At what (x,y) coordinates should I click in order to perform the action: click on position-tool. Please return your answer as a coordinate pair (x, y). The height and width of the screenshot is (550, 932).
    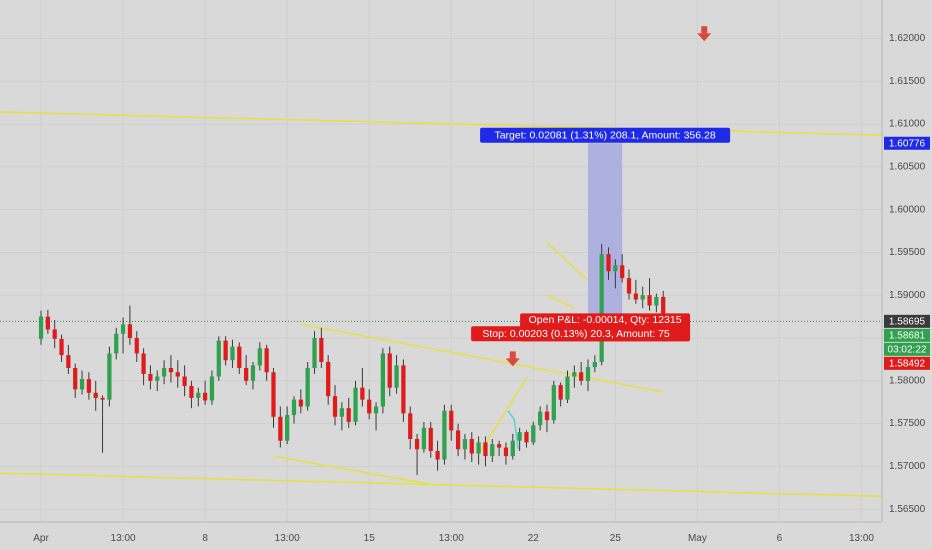
    Looking at the image, I should click on (605, 241).